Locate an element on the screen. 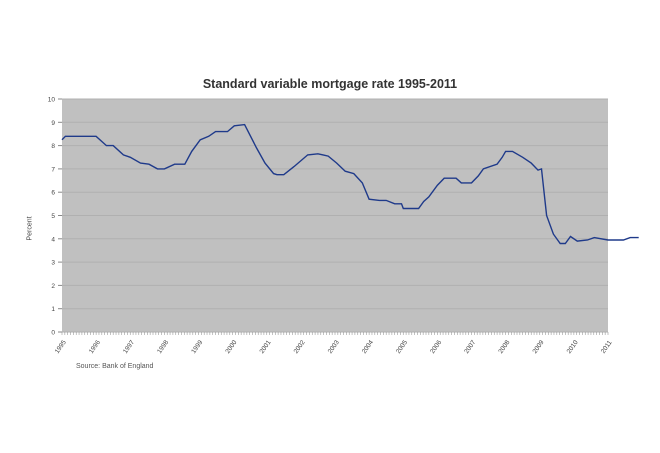  x-tick-label: 1999 is located at coordinates (197, 347).